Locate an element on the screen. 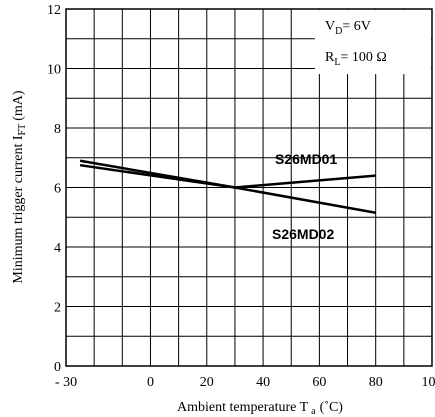 The height and width of the screenshot is (417, 435). series-line-s26md02 is located at coordinates (227, 187).